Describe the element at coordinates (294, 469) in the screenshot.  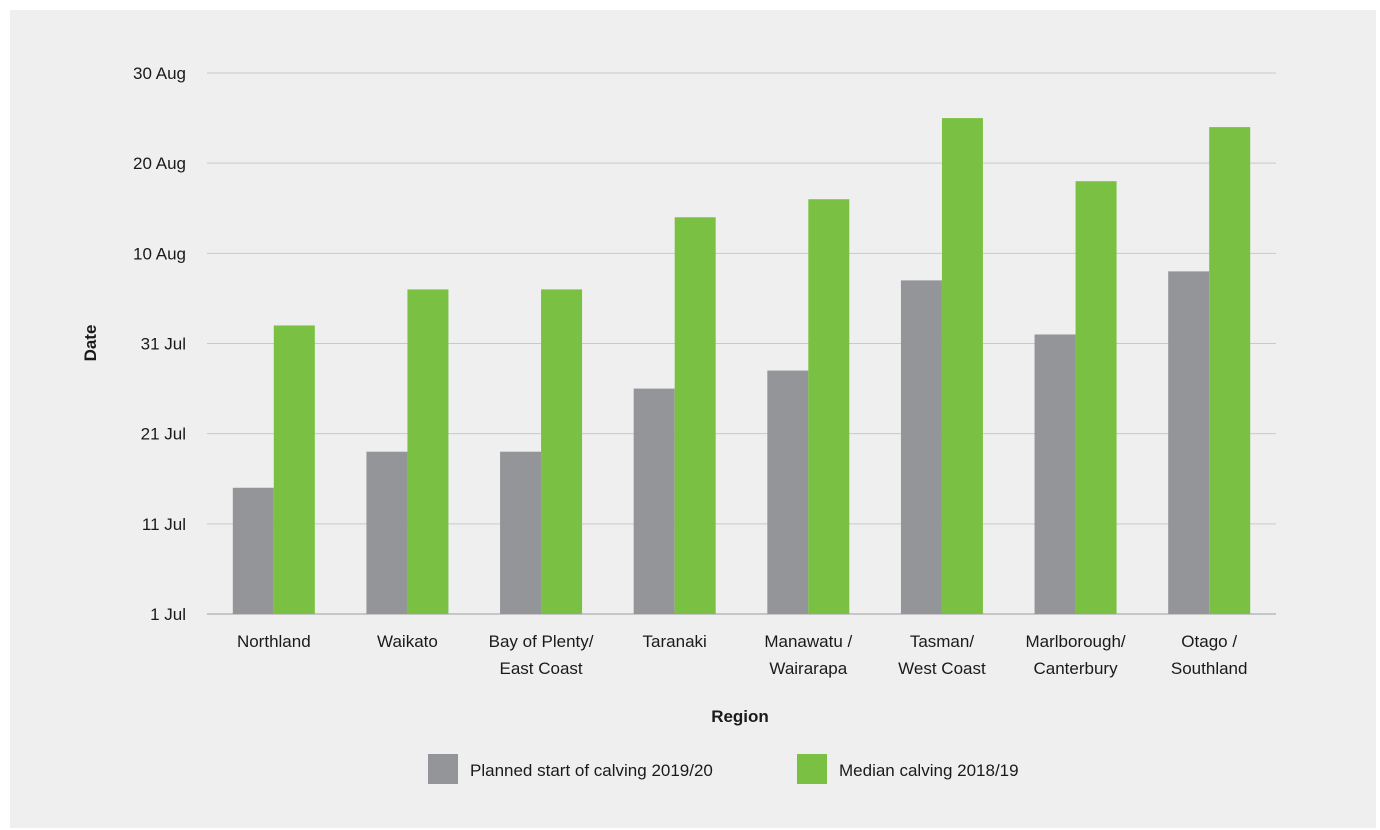
I see `bar-median-calving-northland` at that location.